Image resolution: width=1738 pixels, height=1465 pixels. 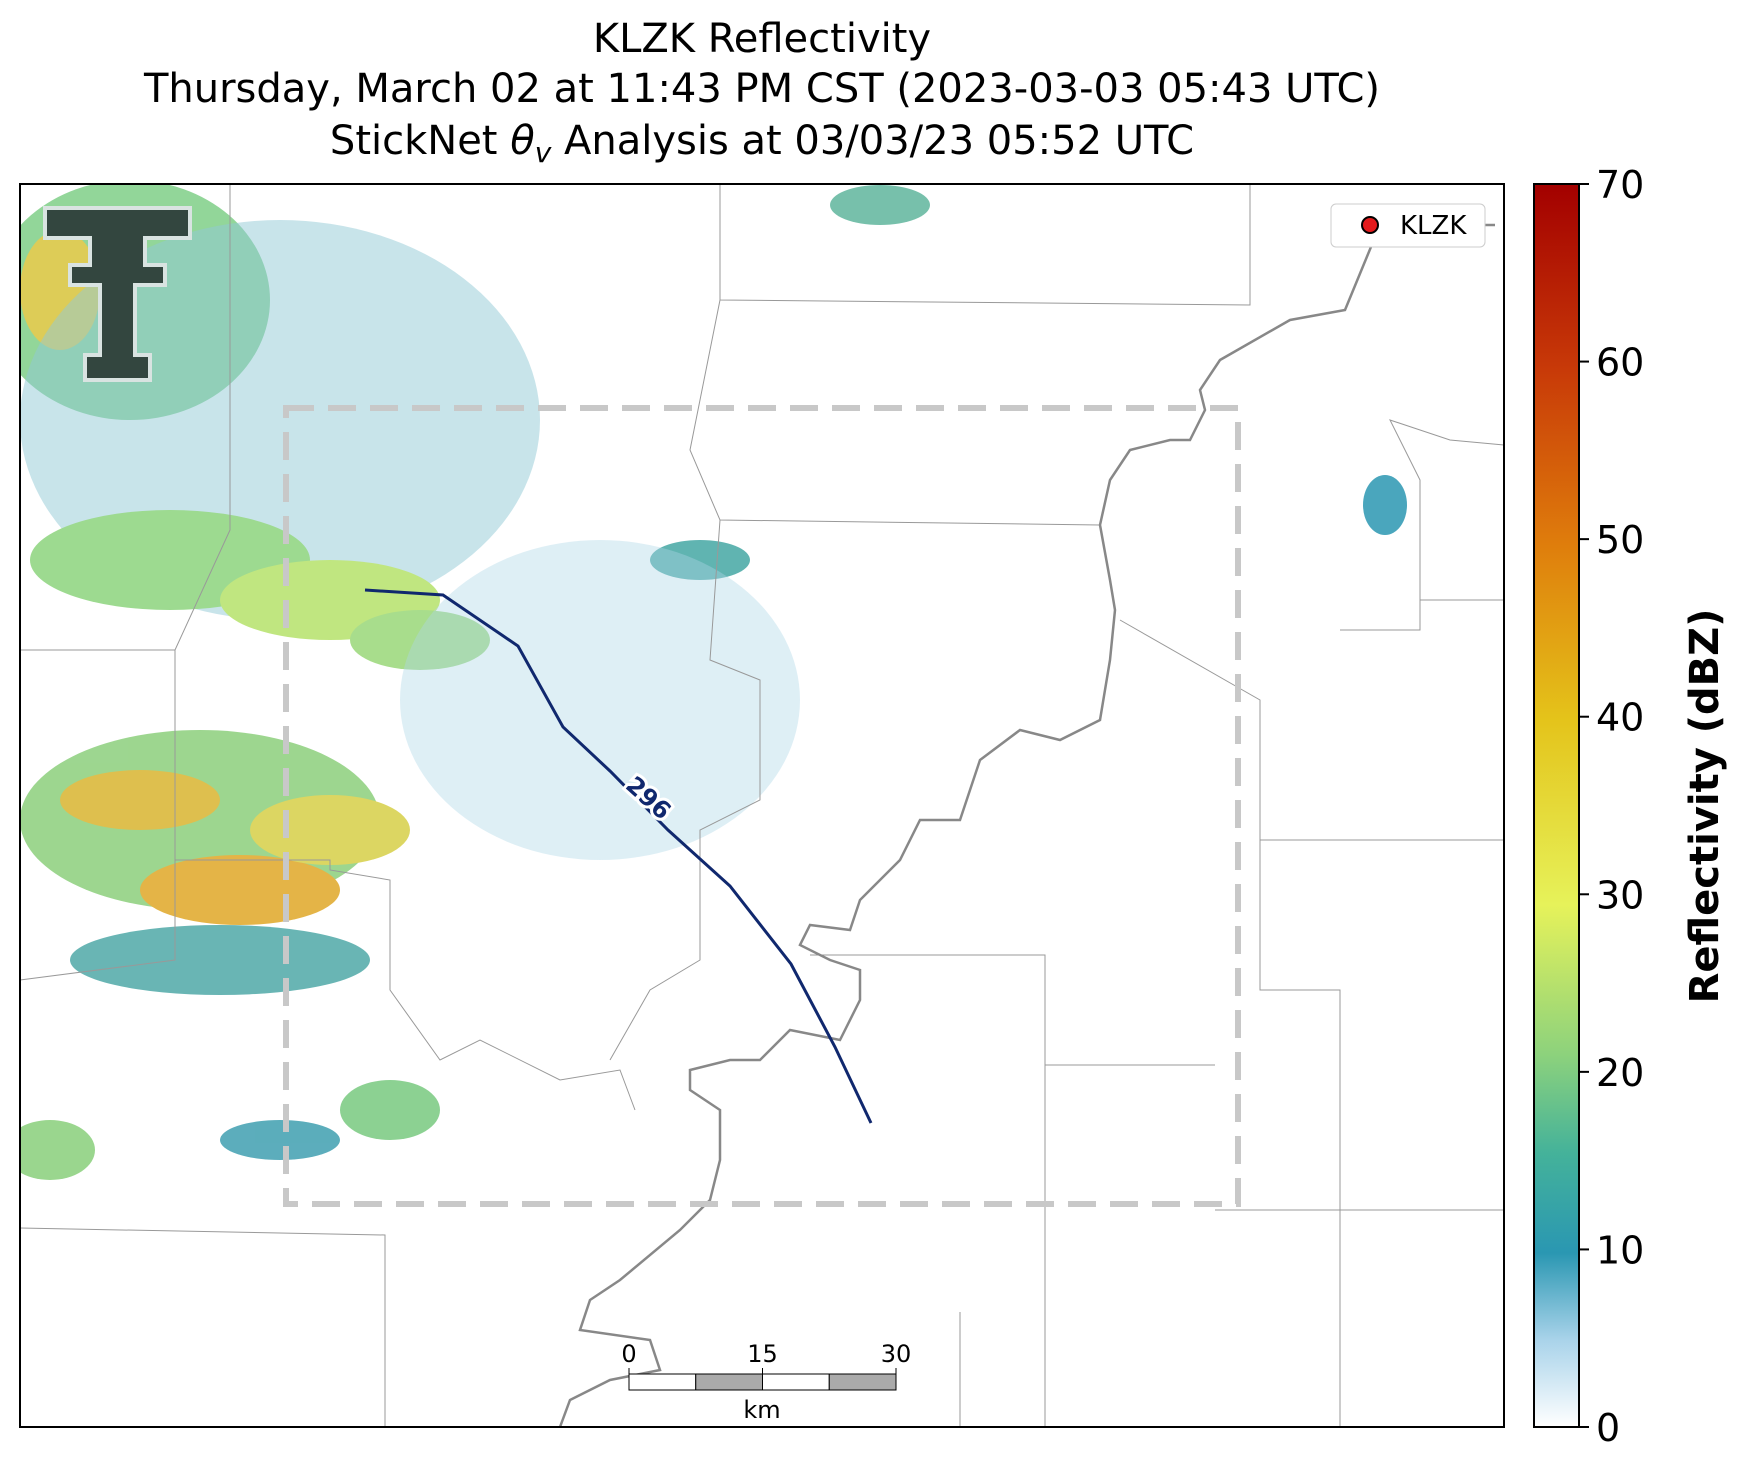 I want to click on legend-box, so click(x=1408, y=225).